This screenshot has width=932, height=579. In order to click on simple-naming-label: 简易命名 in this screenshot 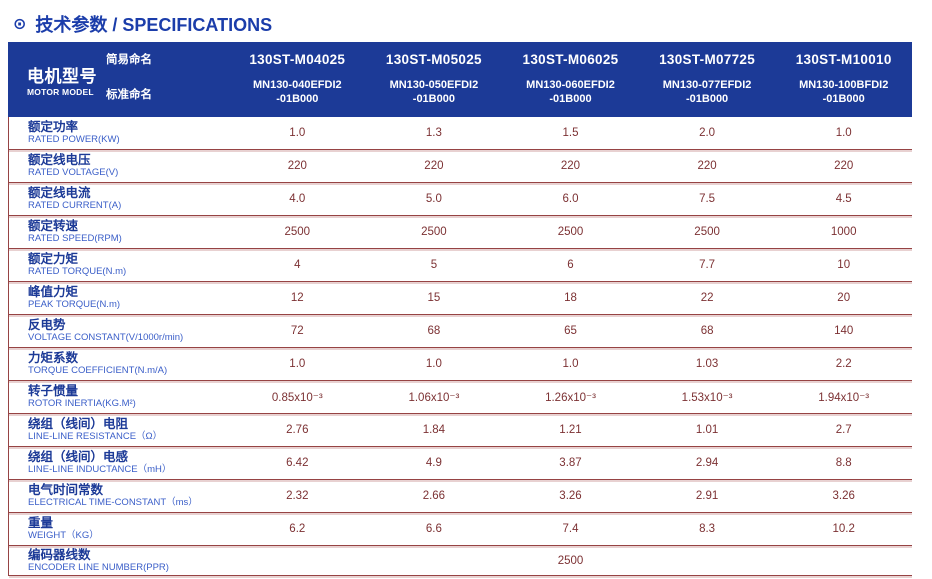, I will do `click(129, 60)`.